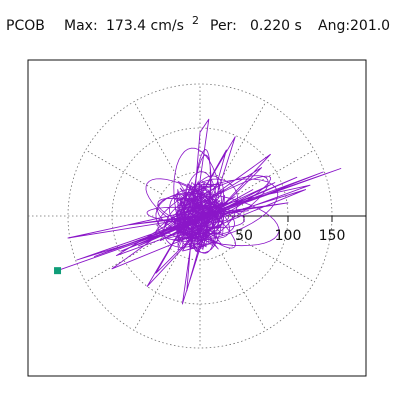 Image resolution: width=400 pixels, height=400 pixels. Describe the element at coordinates (334, 26) in the screenshot. I see `angle-label: Ang:` at that location.